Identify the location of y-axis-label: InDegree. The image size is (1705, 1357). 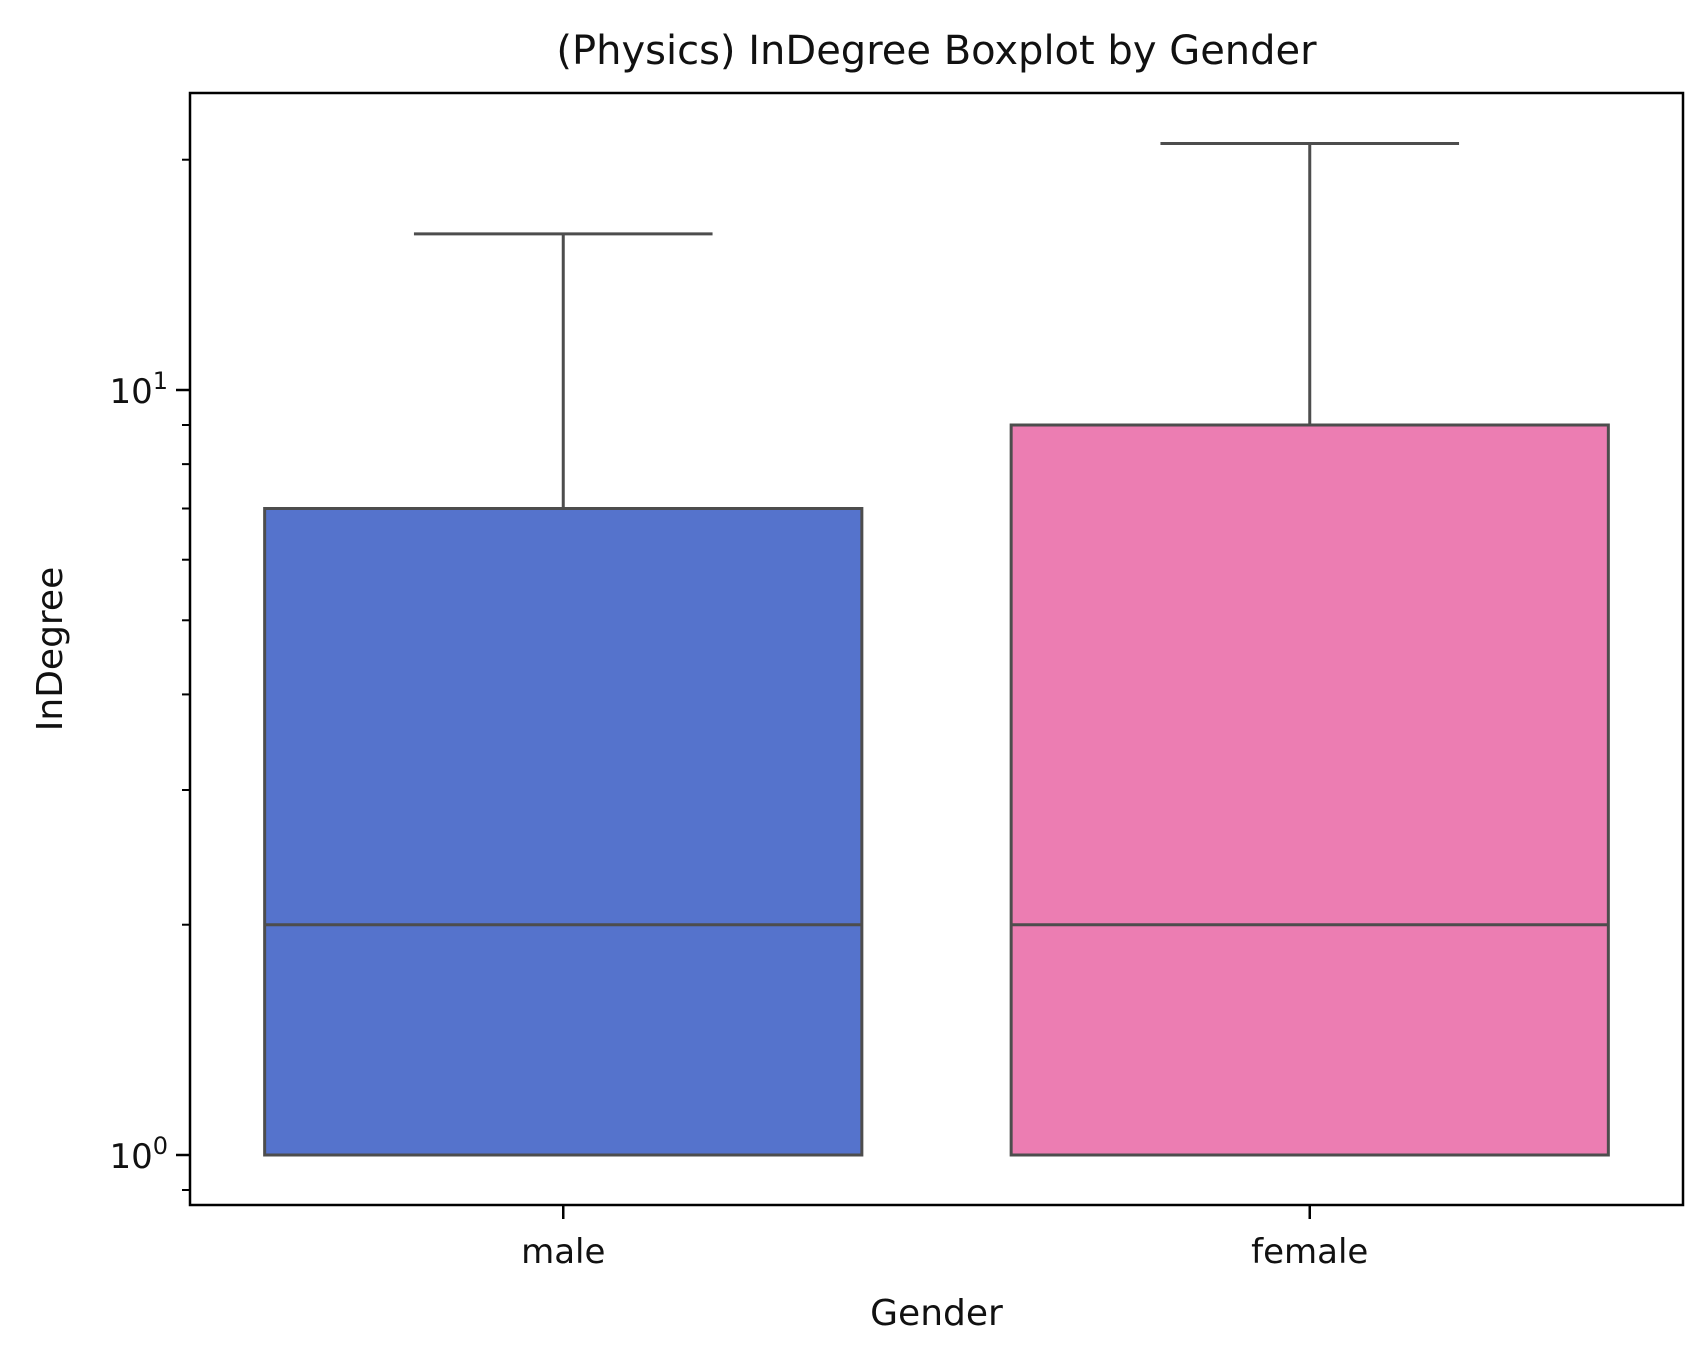
(50, 649).